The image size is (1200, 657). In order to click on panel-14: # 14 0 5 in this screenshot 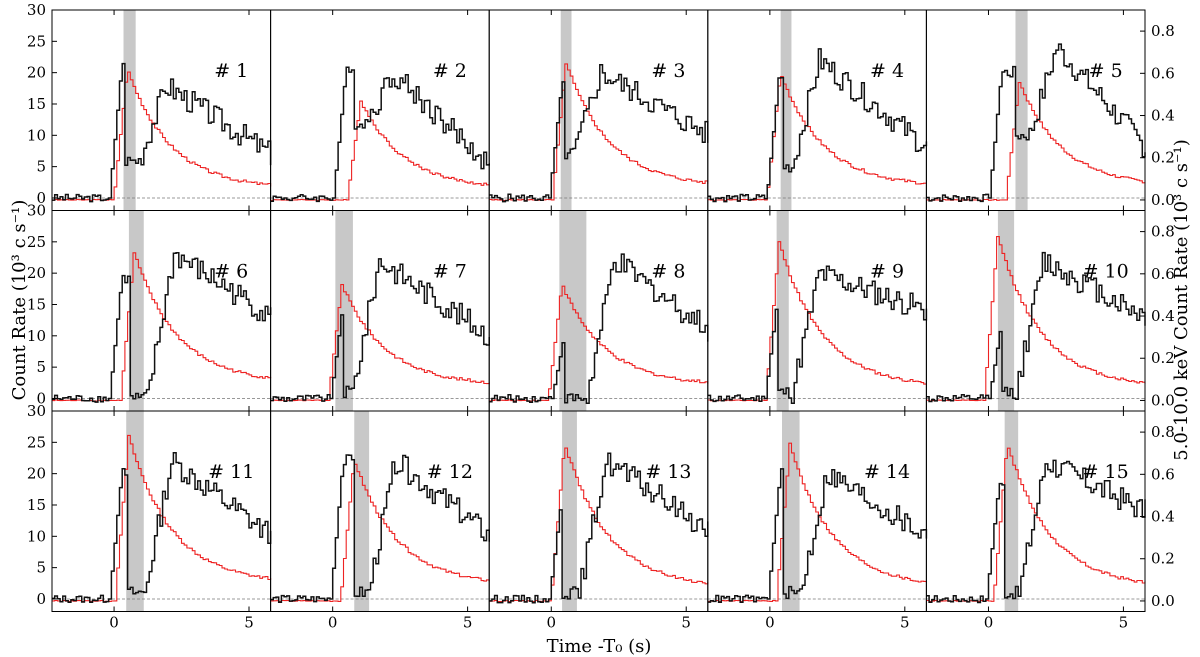, I will do `click(817, 521)`.